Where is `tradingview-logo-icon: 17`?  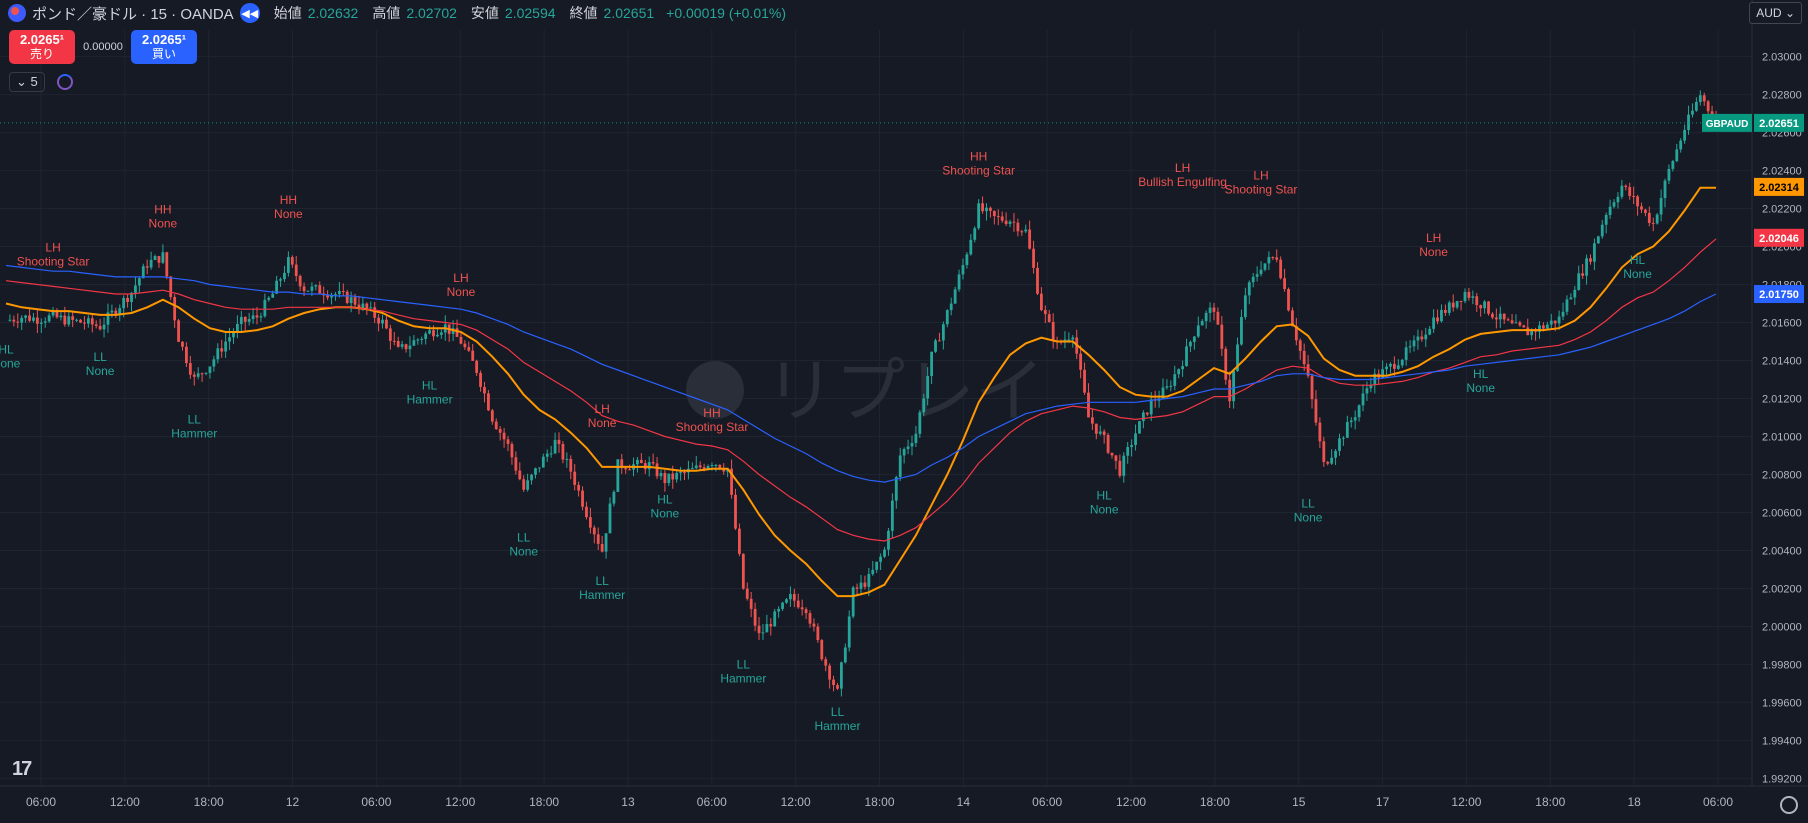
tradingview-logo-icon: 17 is located at coordinates (22, 769).